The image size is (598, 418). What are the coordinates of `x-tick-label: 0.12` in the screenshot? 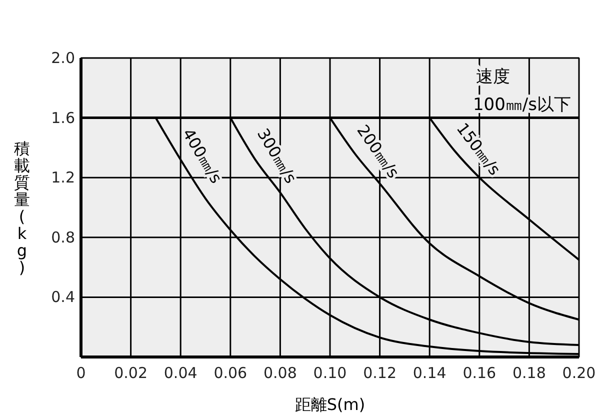 It's located at (380, 373).